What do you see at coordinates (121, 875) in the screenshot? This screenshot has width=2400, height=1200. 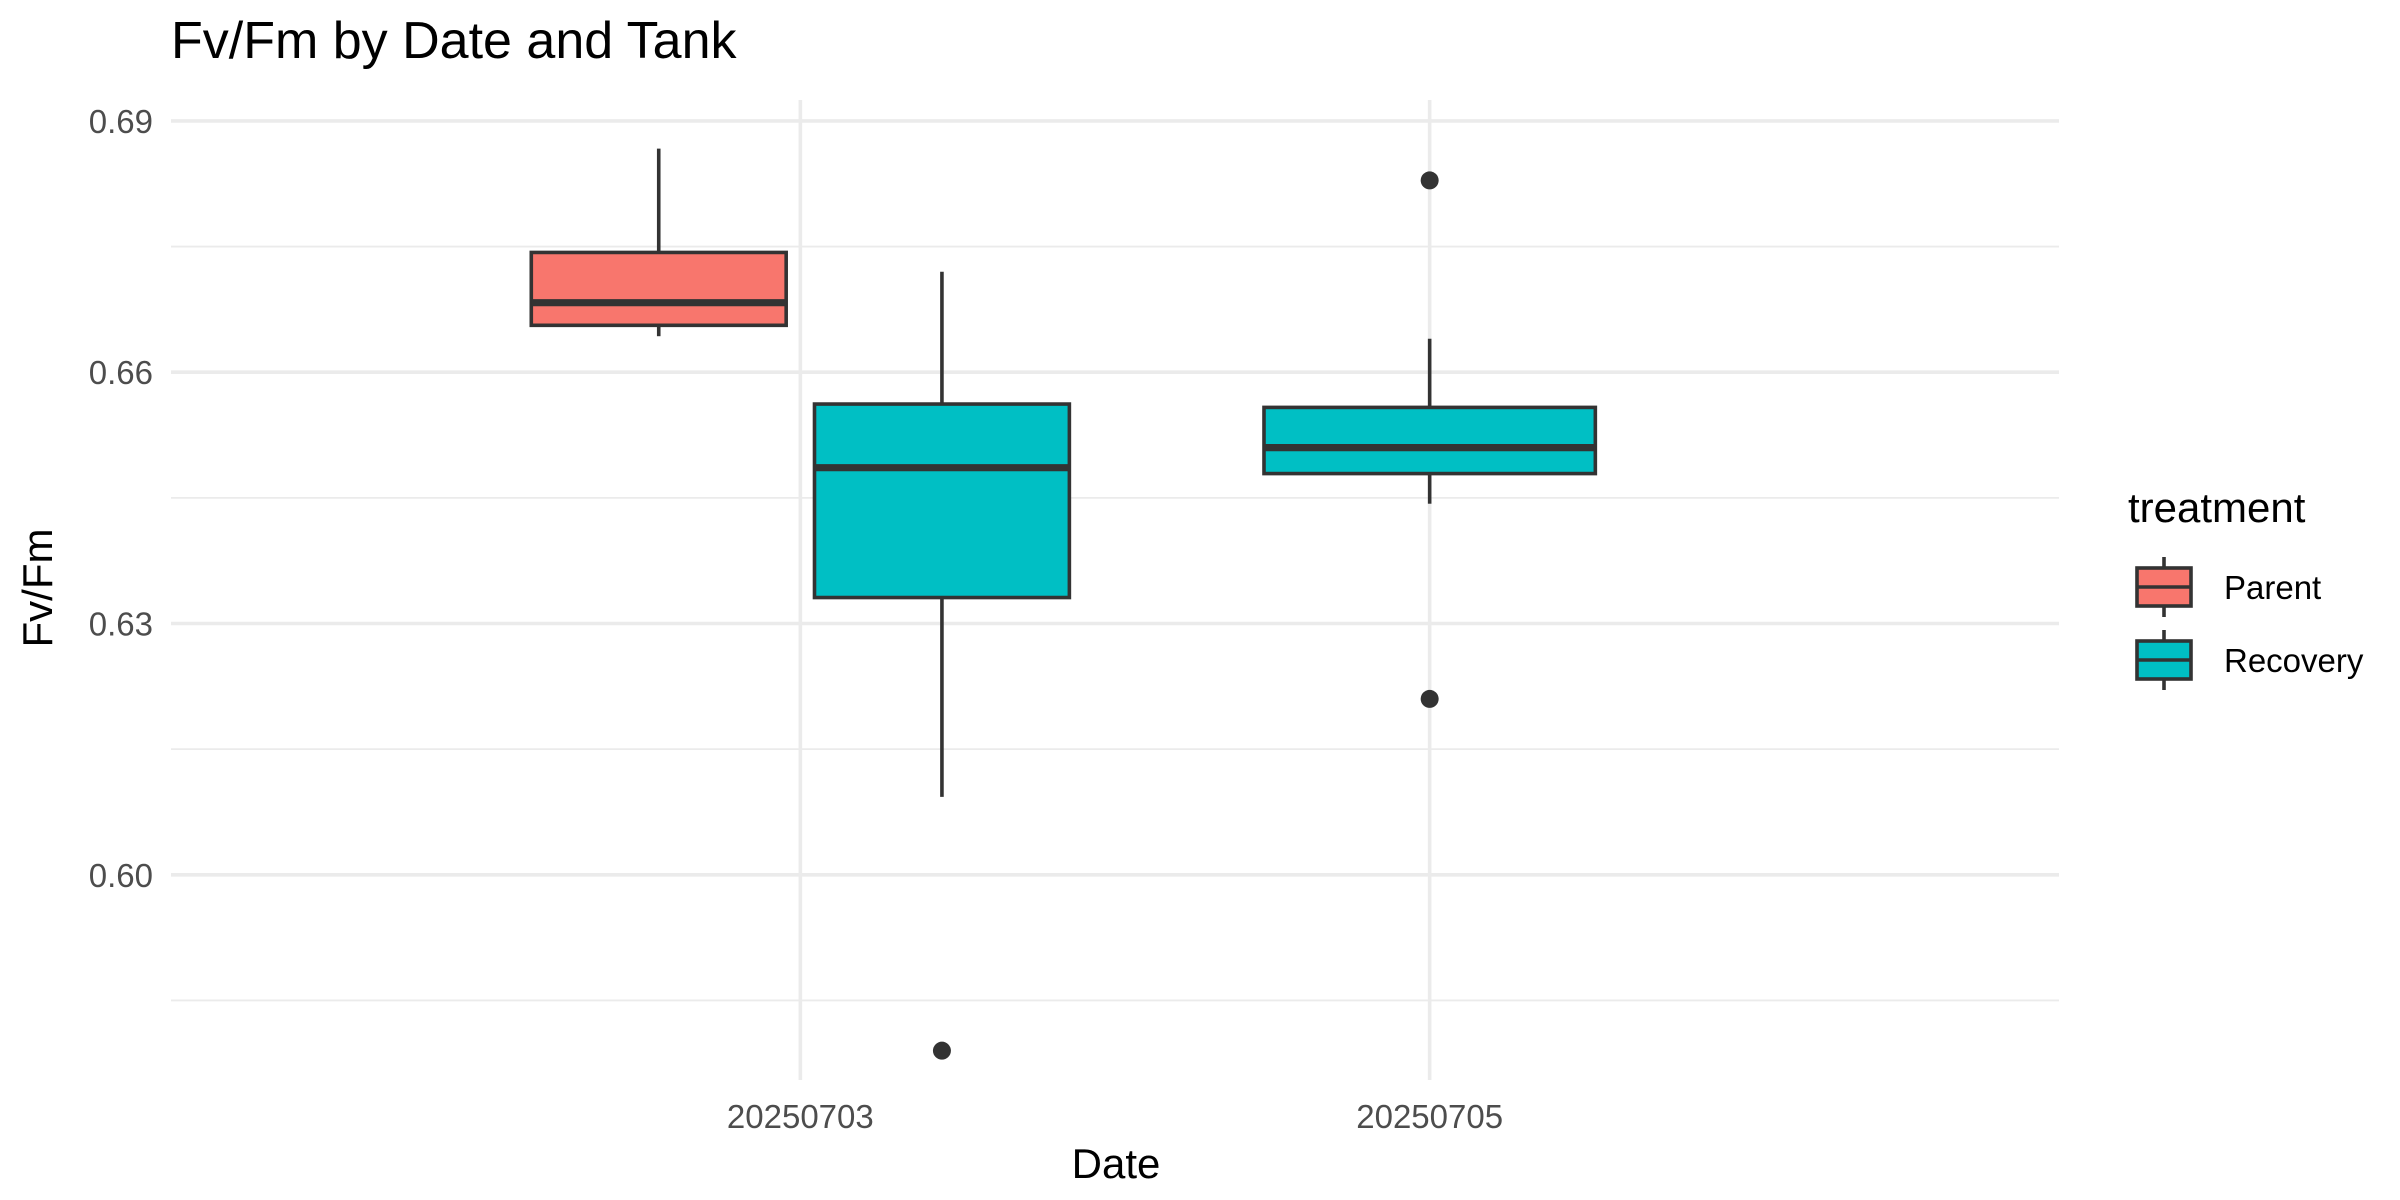 I see `y-tick-label: 0.60` at bounding box center [121, 875].